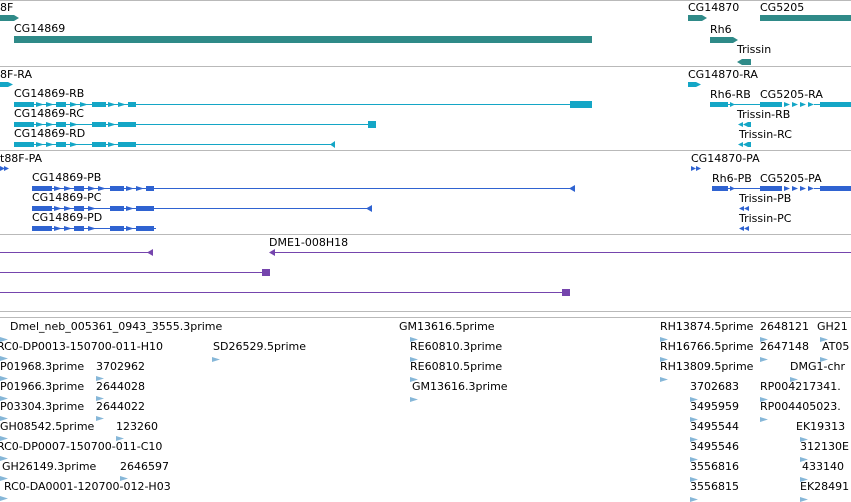 The image size is (851, 502). What do you see at coordinates (725, 158) in the screenshot?
I see `transcript-label: CG14870-PA` at bounding box center [725, 158].